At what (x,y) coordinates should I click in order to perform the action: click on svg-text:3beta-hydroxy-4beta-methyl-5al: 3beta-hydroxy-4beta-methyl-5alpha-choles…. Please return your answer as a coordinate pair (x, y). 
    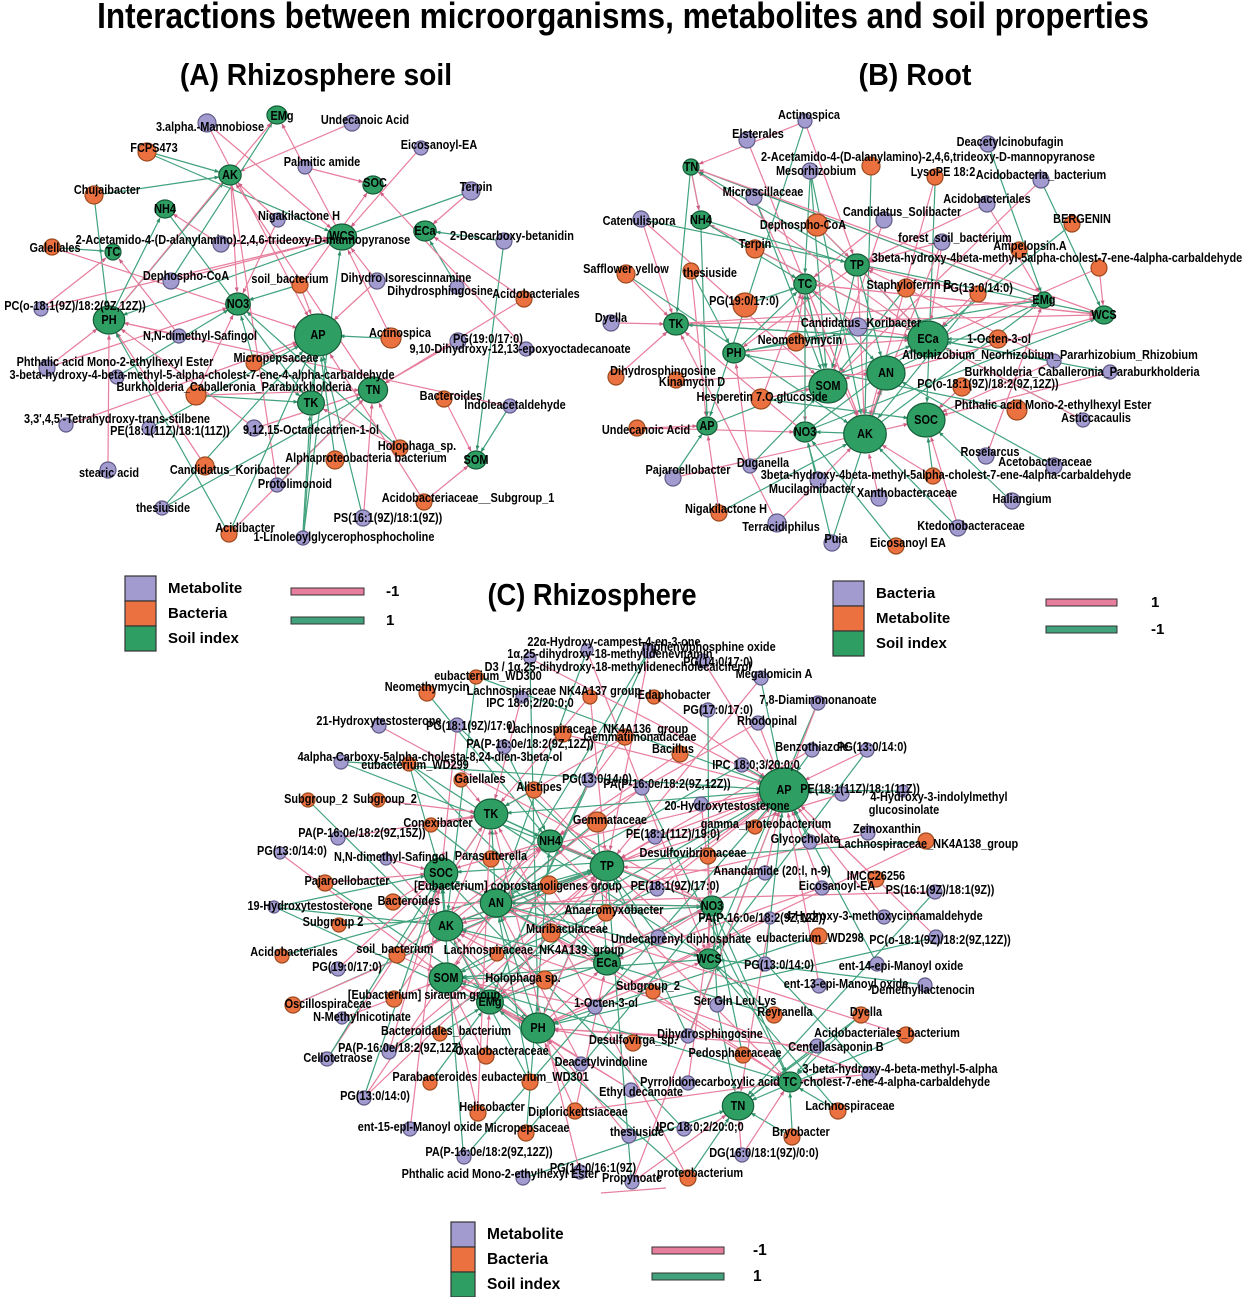
    Looking at the image, I should click on (1057, 258).